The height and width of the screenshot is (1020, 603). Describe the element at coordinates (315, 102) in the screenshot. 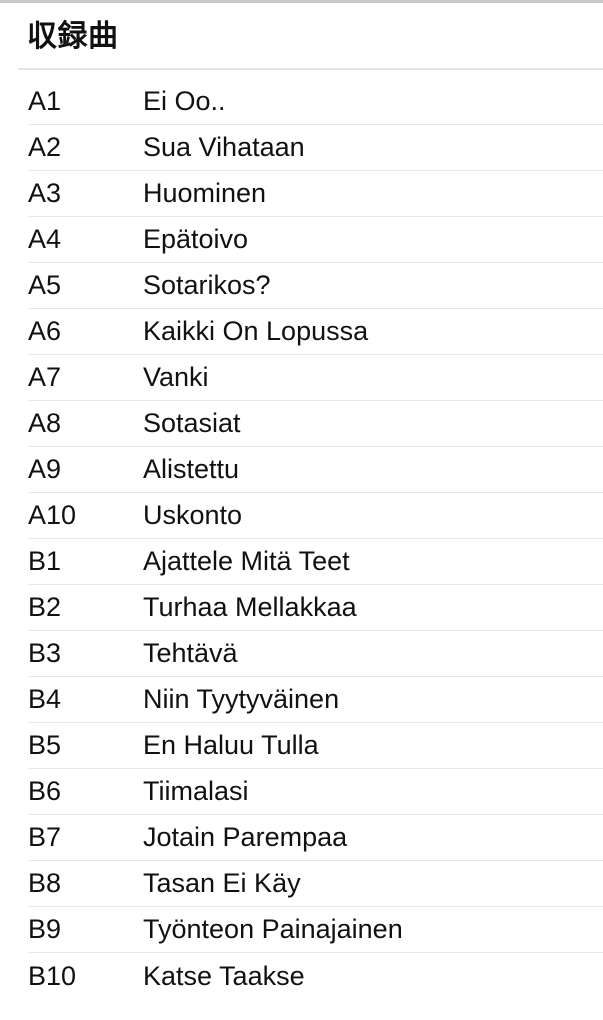

I see `track-row: A1 Ei Oo..` at that location.